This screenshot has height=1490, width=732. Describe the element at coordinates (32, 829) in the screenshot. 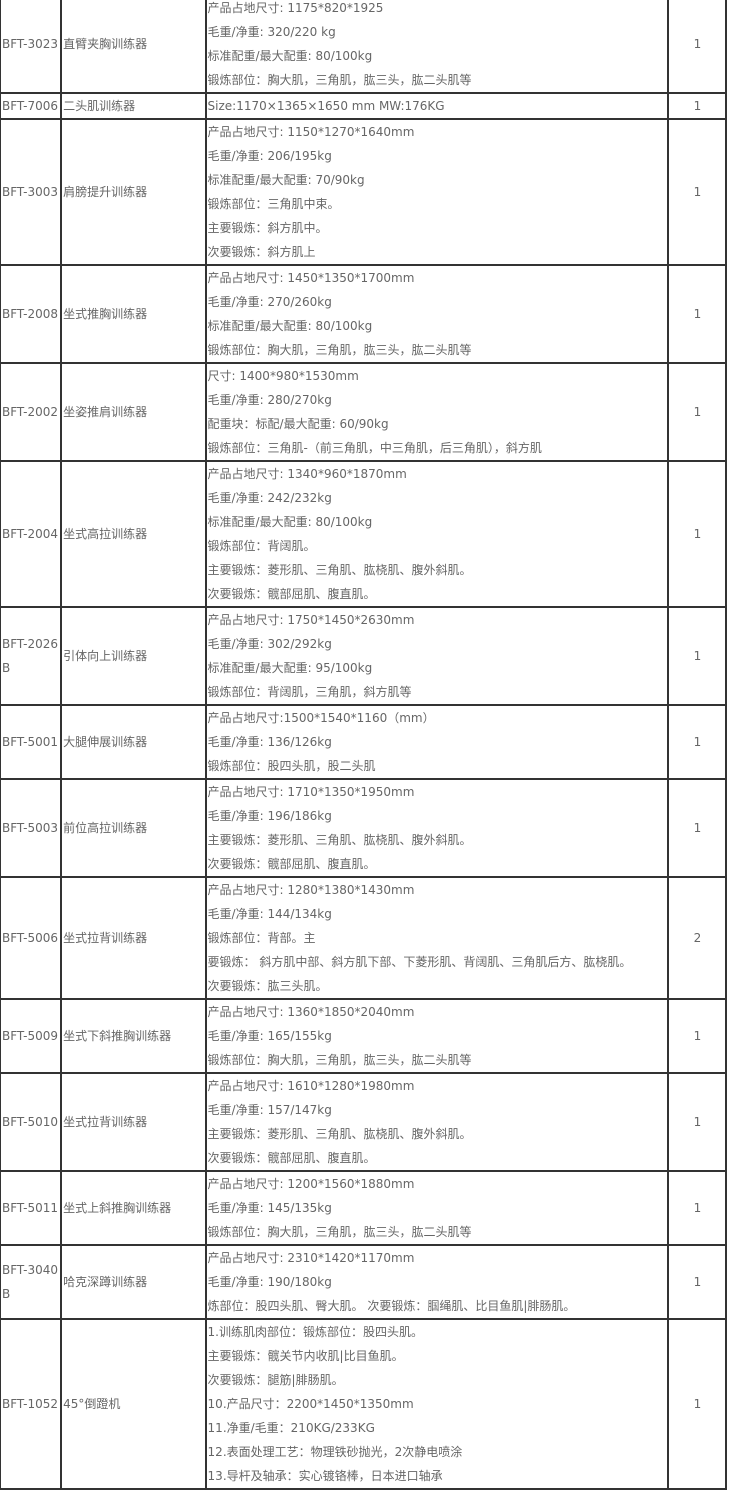

I see `model-cell: BFT-5003` at that location.